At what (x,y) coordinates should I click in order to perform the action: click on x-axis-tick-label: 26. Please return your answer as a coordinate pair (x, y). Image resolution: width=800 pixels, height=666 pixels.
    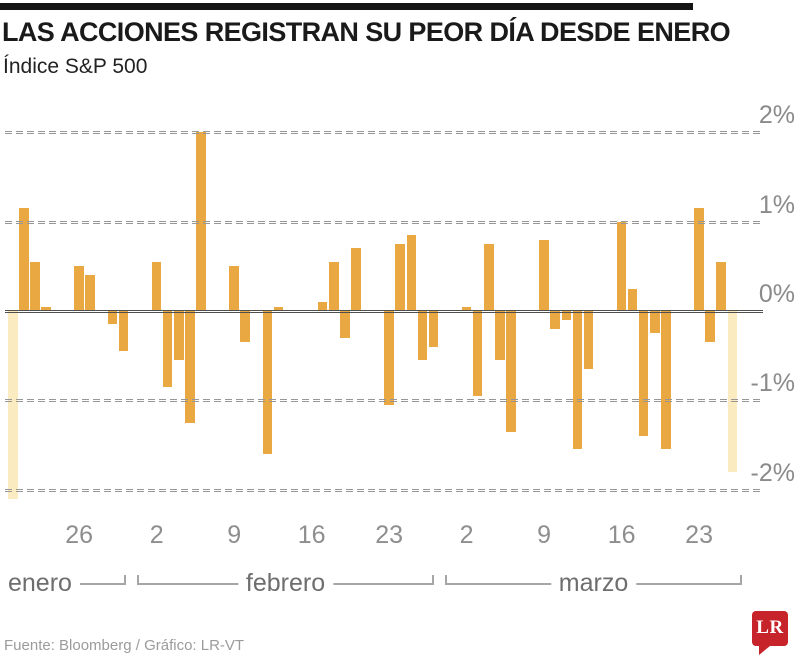
    Looking at the image, I should click on (79, 535).